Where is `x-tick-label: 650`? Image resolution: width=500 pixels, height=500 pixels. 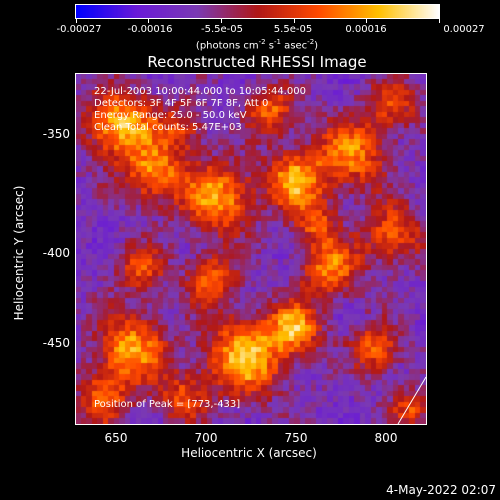 x-tick-label: 650 is located at coordinates (116, 438).